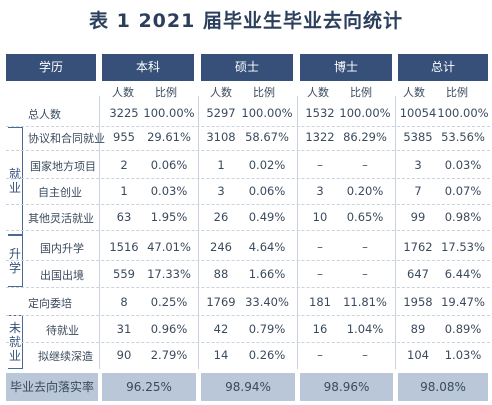 The width and height of the screenshot is (492, 405). I want to click on sub-count-total: 人数, so click(414, 92).